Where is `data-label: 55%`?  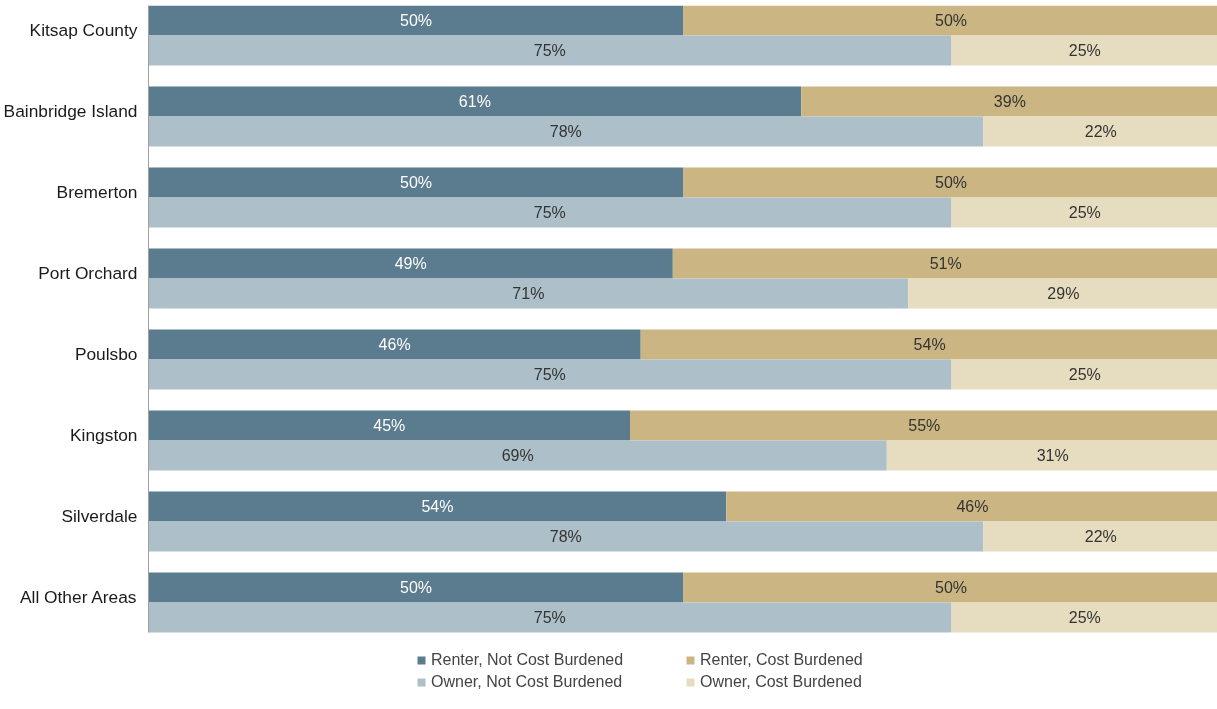
data-label: 55% is located at coordinates (924, 425).